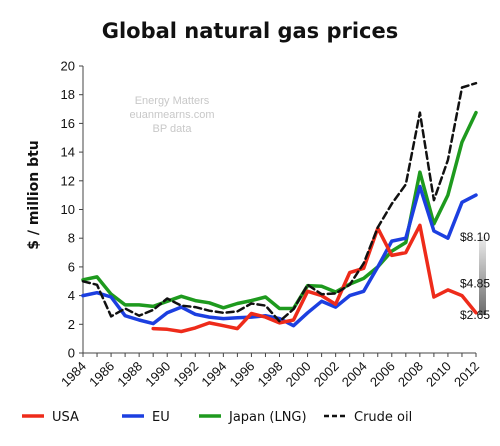  Describe the element at coordinates (73, 374) in the screenshot. I see `x-tick-label: 1984` at that location.